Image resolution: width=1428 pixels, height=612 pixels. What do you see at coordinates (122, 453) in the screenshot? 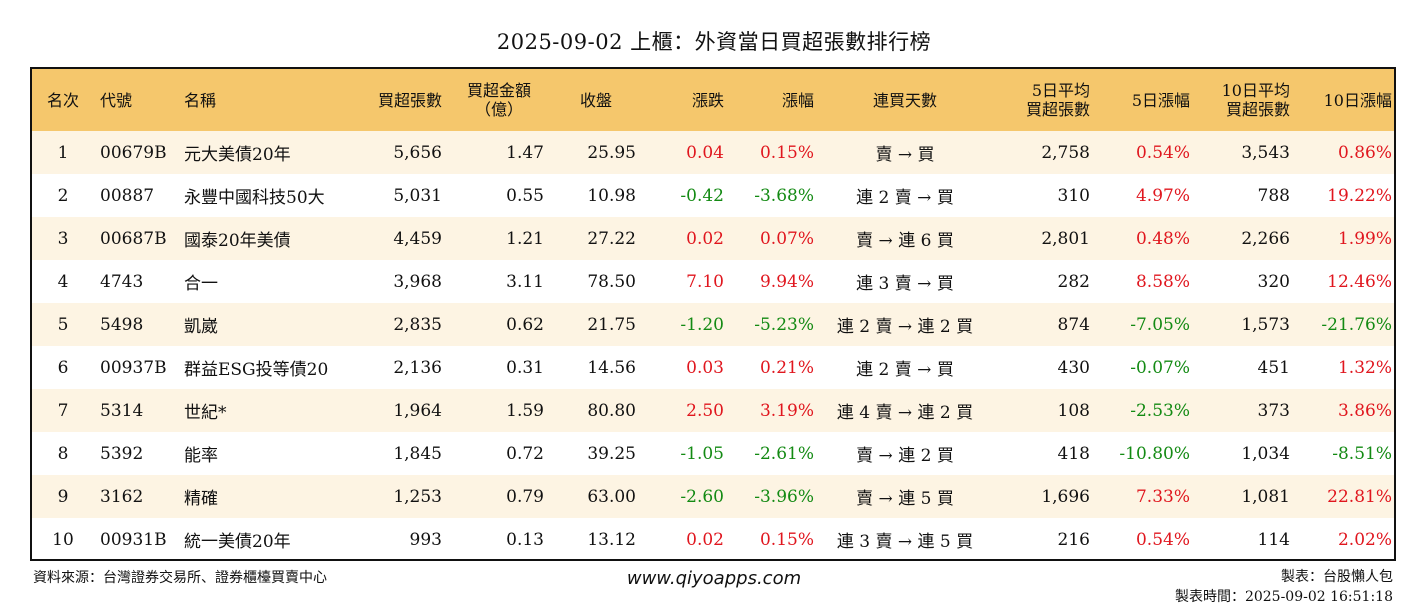
I see `cell-code: 5392` at bounding box center [122, 453].